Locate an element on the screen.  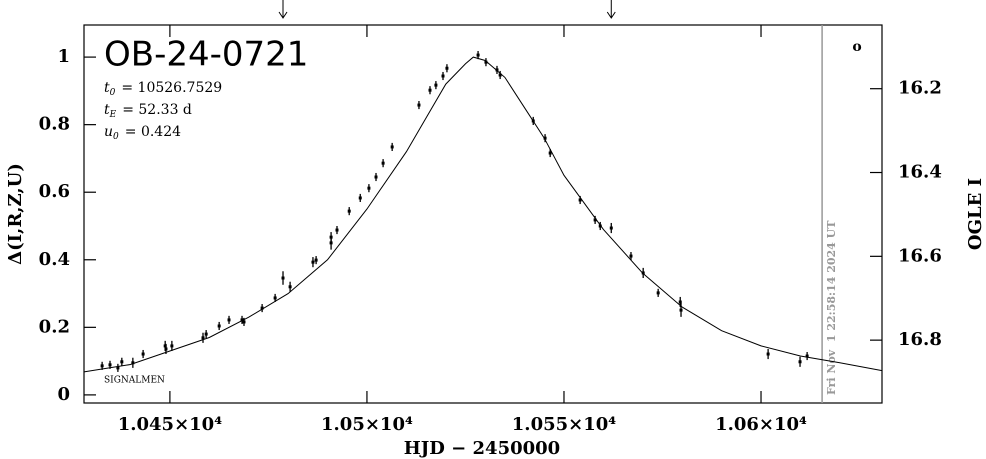
y-tick-label: 1 is located at coordinates (63, 56).